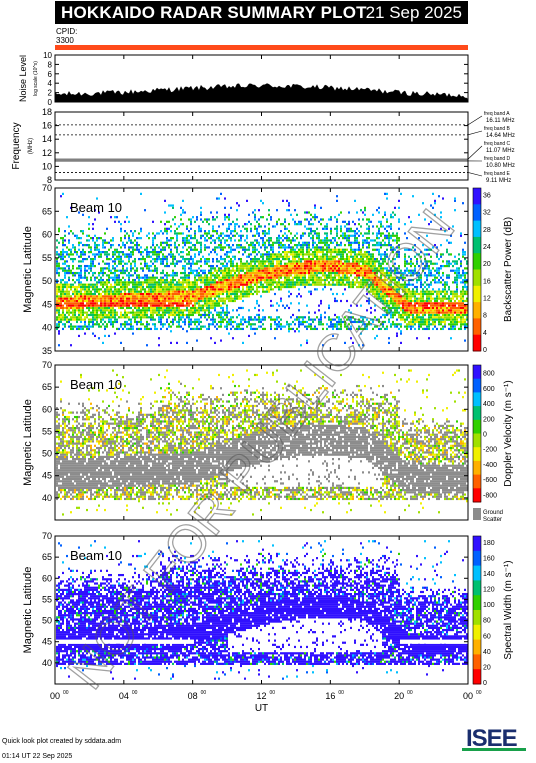 This screenshot has width=536, height=763. Describe the element at coordinates (261, 78) in the screenshot. I see `noise-x-ticks` at that location.